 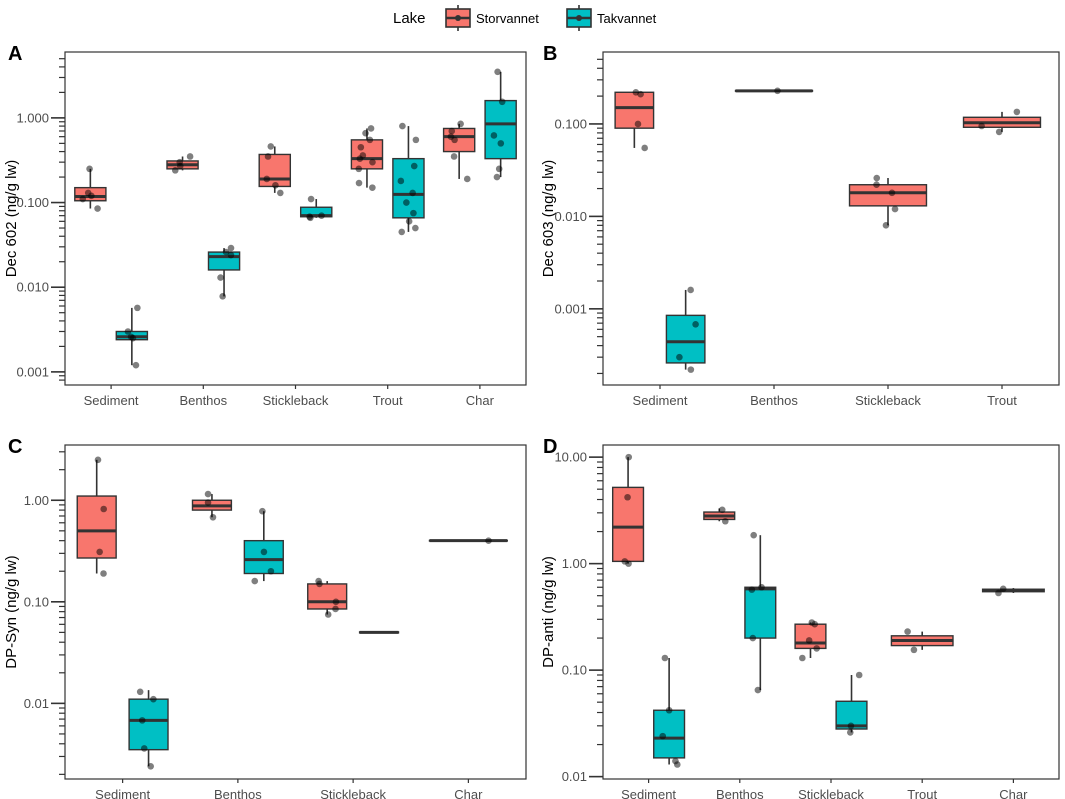 What do you see at coordinates (409, 18) in the screenshot?
I see `legend-title: Lake` at bounding box center [409, 18].